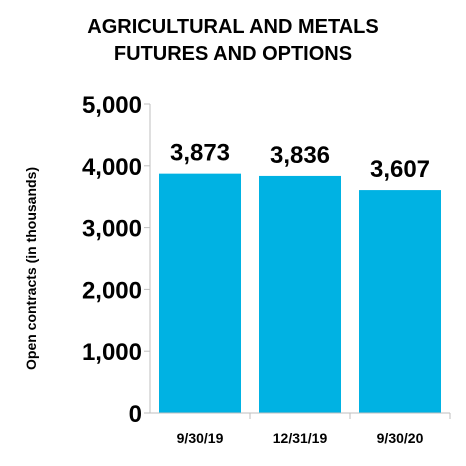 This screenshot has height=466, width=466. Describe the element at coordinates (135, 414) in the screenshot. I see `y-tick-label: 0` at that location.